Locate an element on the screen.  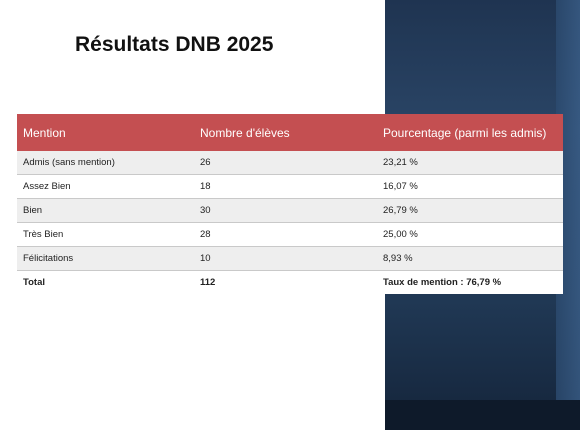
cell-mention: Assez Bien is located at coordinates (105, 186).